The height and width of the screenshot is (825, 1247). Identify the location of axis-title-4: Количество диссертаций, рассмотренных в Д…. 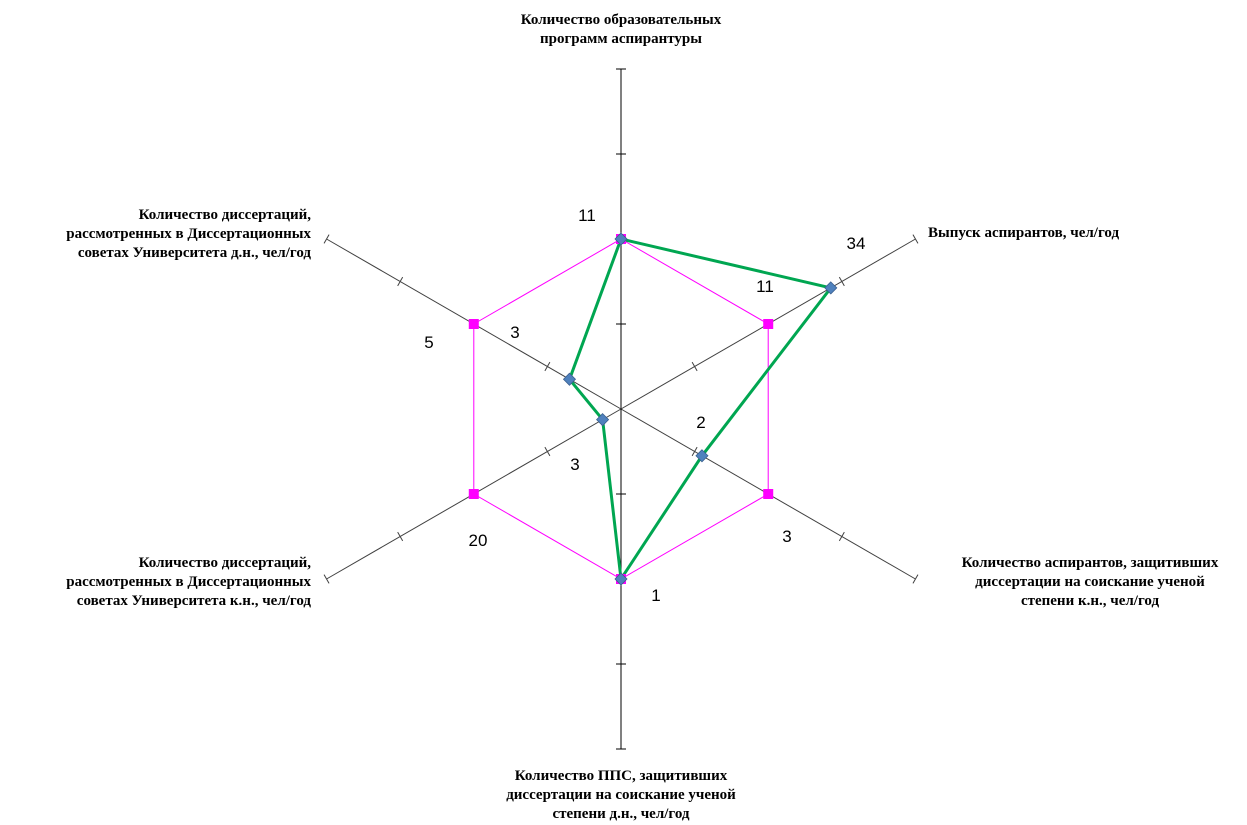
(188, 582).